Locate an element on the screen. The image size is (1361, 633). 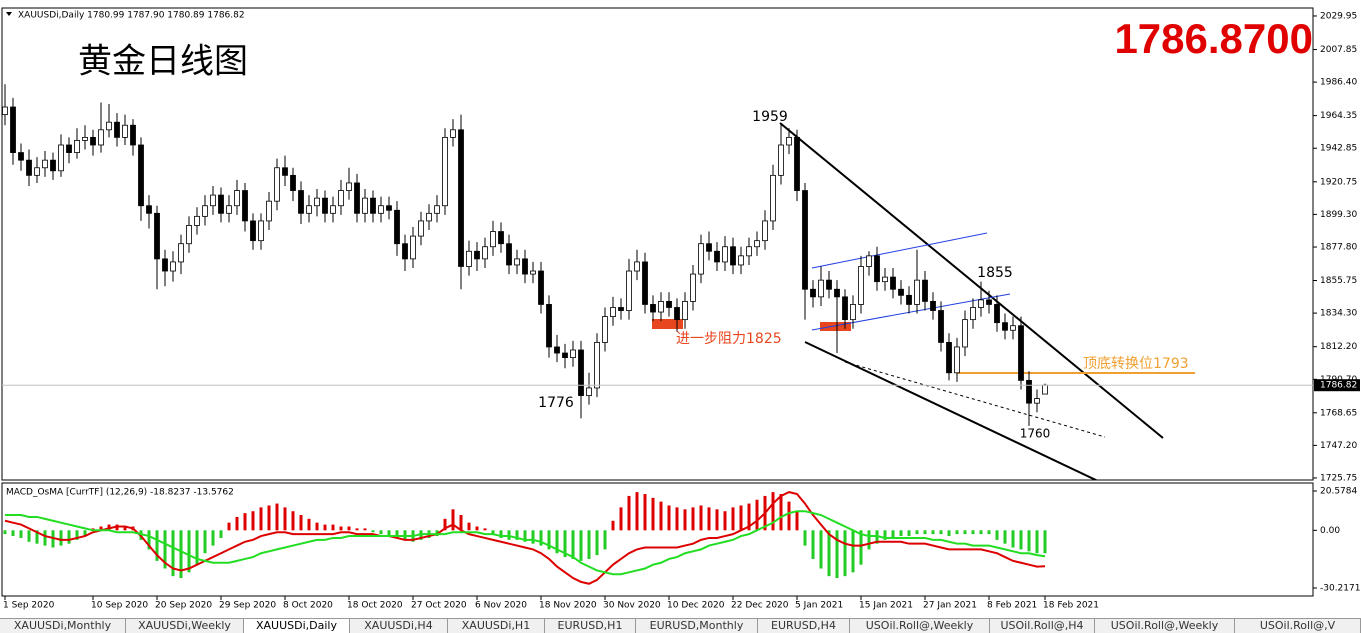
chart-tab: EURUSD,H4 is located at coordinates (804, 626).